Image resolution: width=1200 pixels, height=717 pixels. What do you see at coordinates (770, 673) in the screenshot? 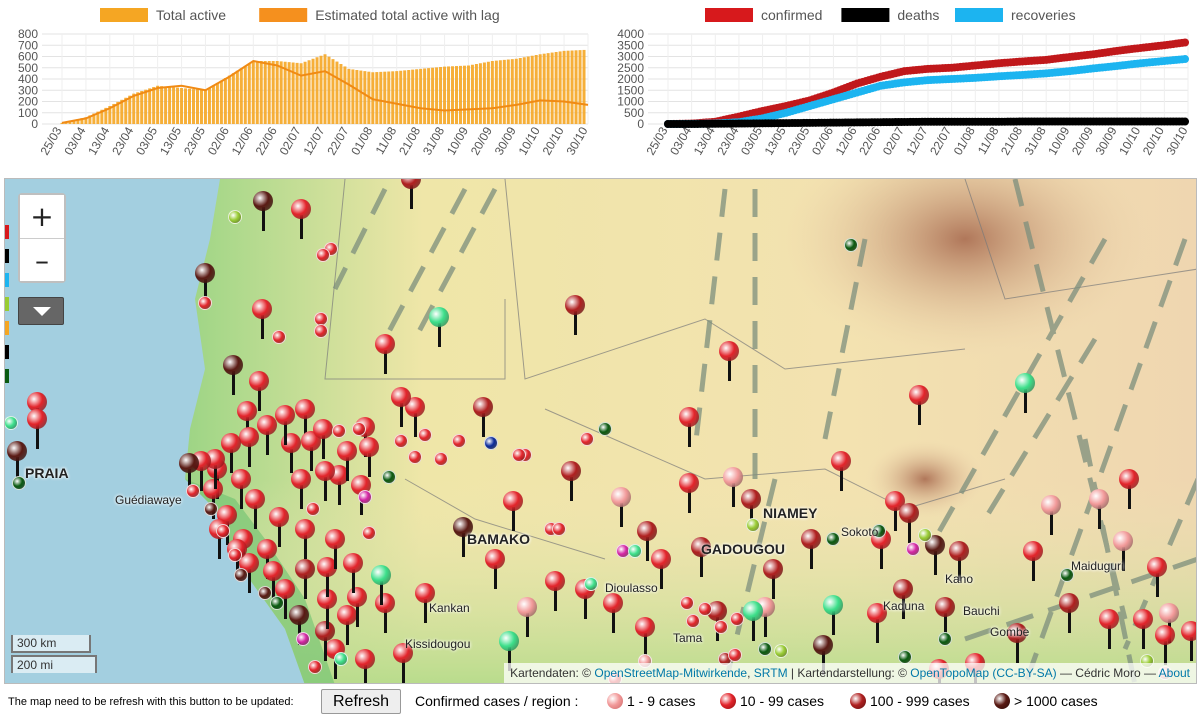
I see `srtm-link: SRTM` at bounding box center [770, 673].